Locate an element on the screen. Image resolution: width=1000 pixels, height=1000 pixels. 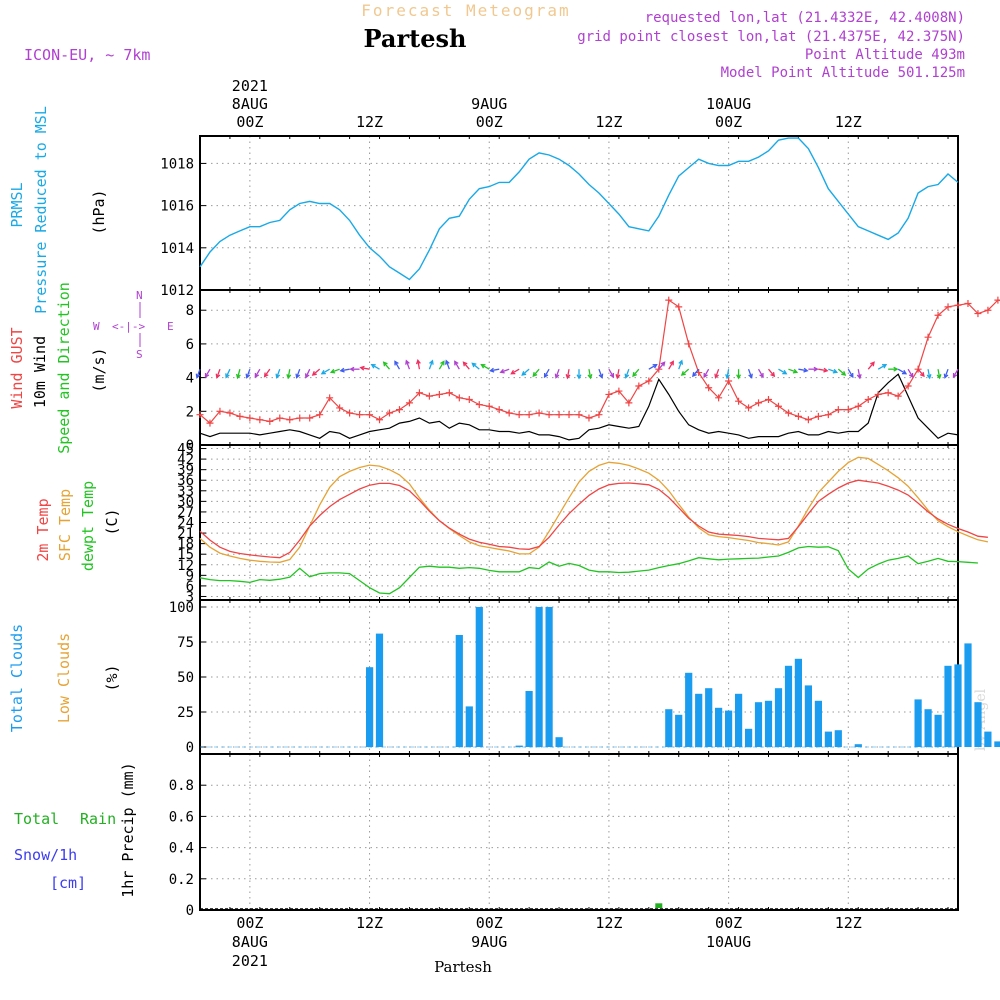
y-tick-label: 21 is located at coordinates (185, 534).